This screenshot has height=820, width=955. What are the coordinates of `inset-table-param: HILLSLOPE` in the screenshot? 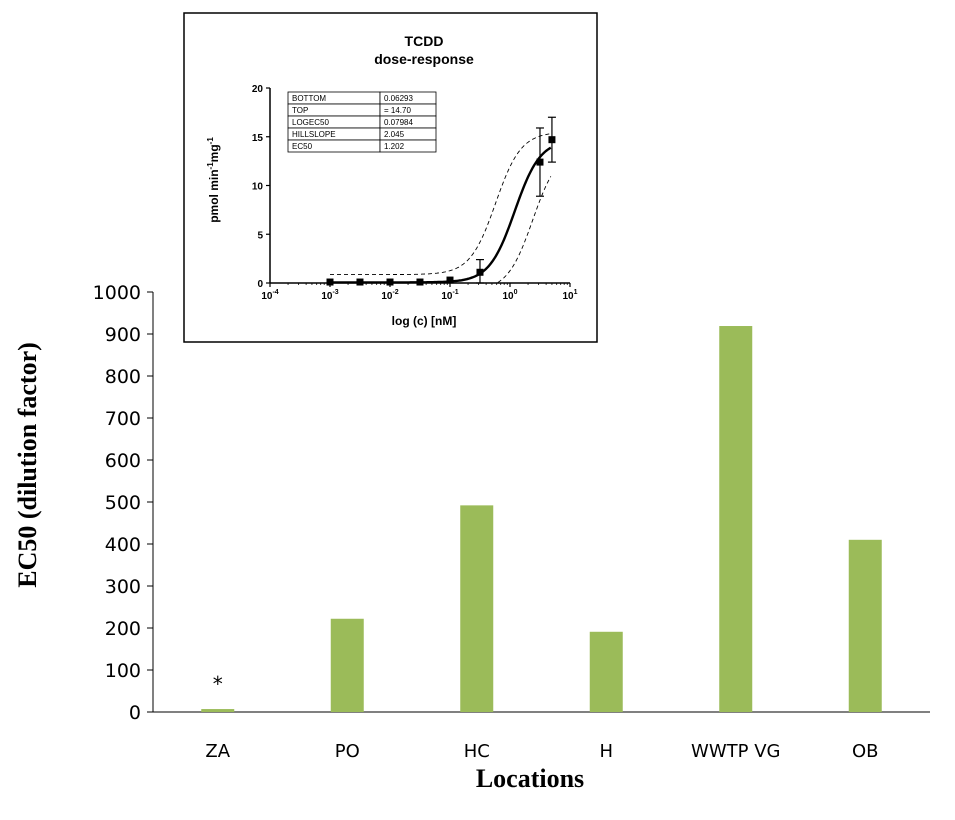 It's located at (314, 134).